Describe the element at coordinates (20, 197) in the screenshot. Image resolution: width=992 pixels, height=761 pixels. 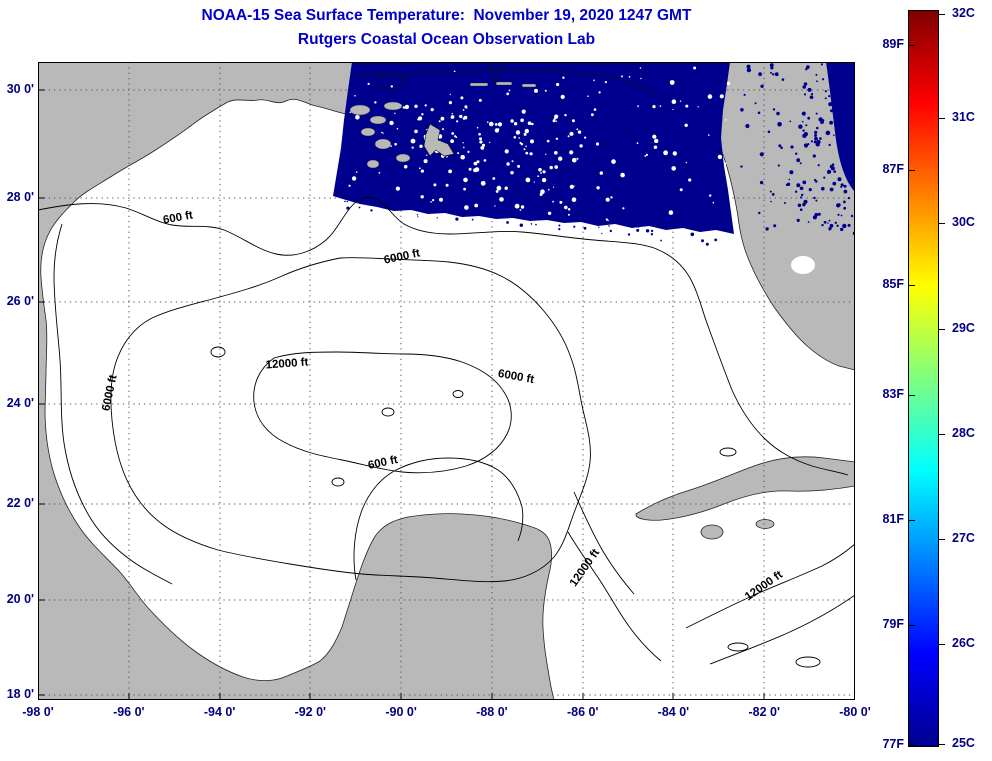
I see `y-tick-label: 28 0'` at that location.